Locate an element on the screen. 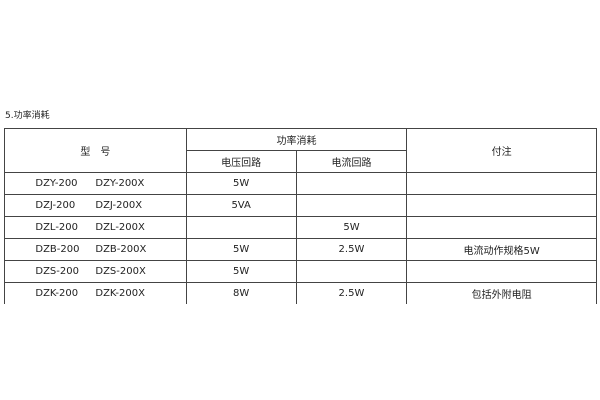  model-cell: DZY-200 DZY-200X is located at coordinates (95, 183).